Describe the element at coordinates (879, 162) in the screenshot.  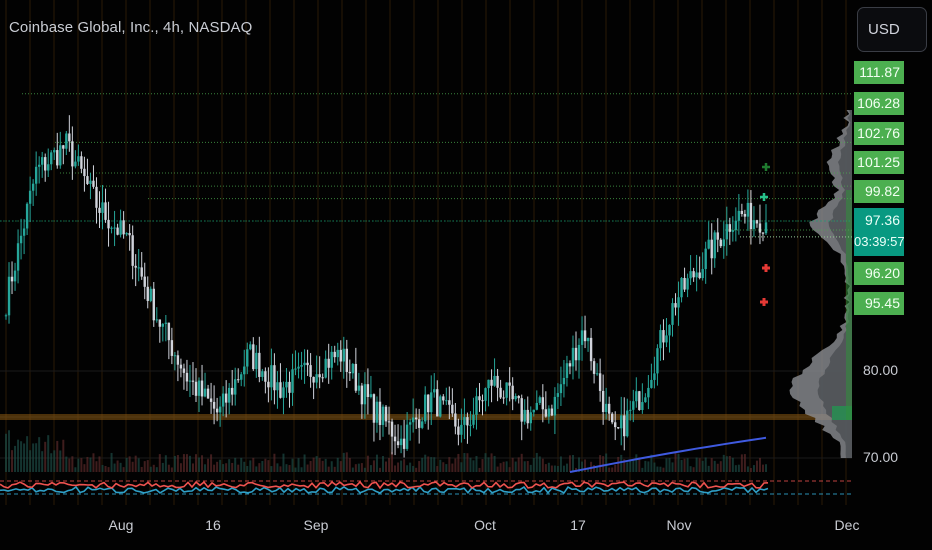
I see `price-label: 101.25` at that location.